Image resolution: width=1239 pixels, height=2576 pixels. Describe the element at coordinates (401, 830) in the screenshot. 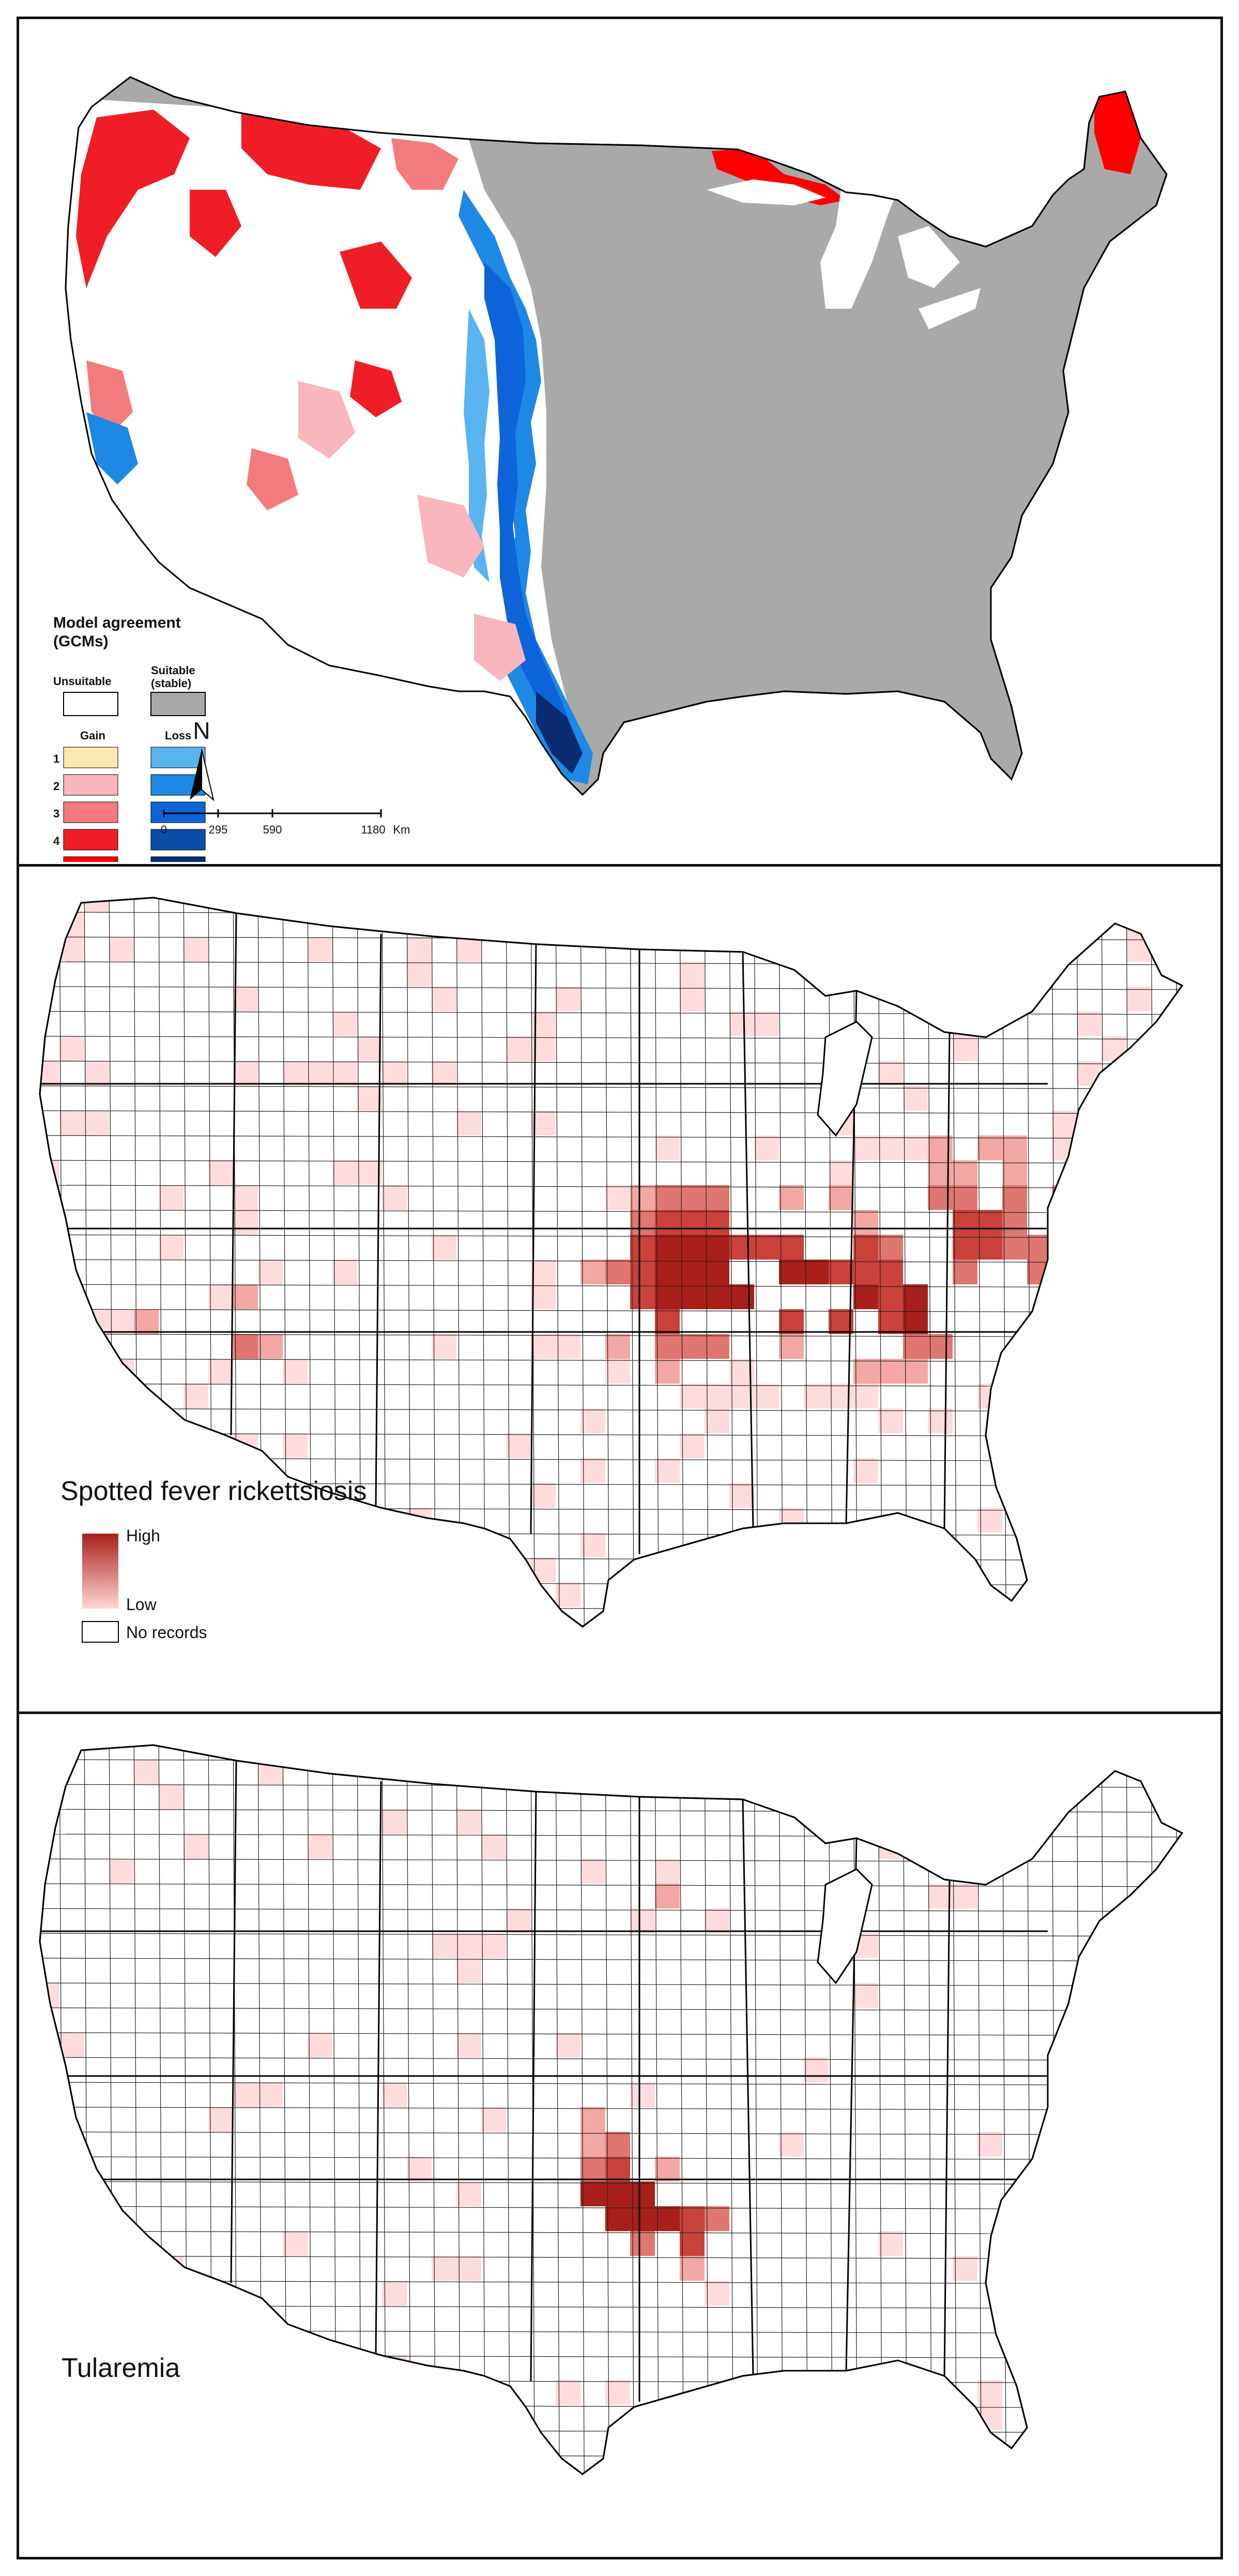

I see `scale-unit: Km` at that location.